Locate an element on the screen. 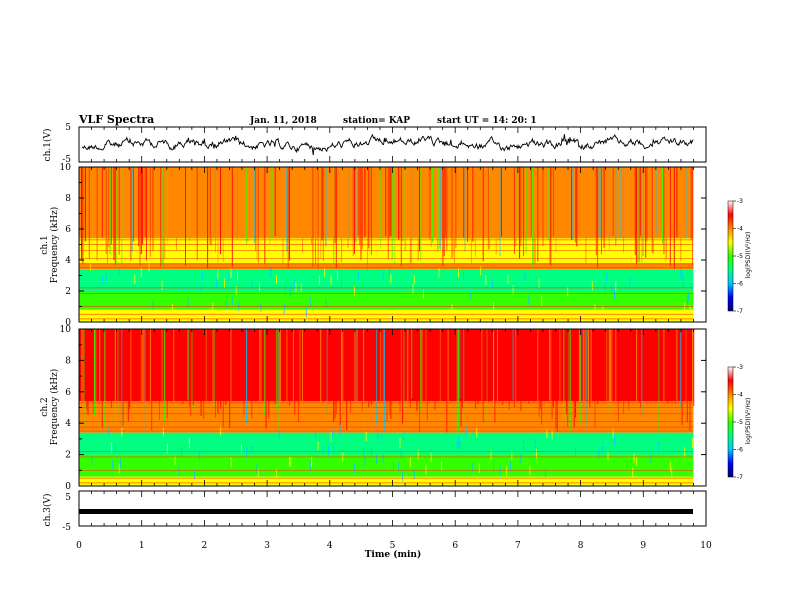  station-label: station= KAP is located at coordinates (376, 121).